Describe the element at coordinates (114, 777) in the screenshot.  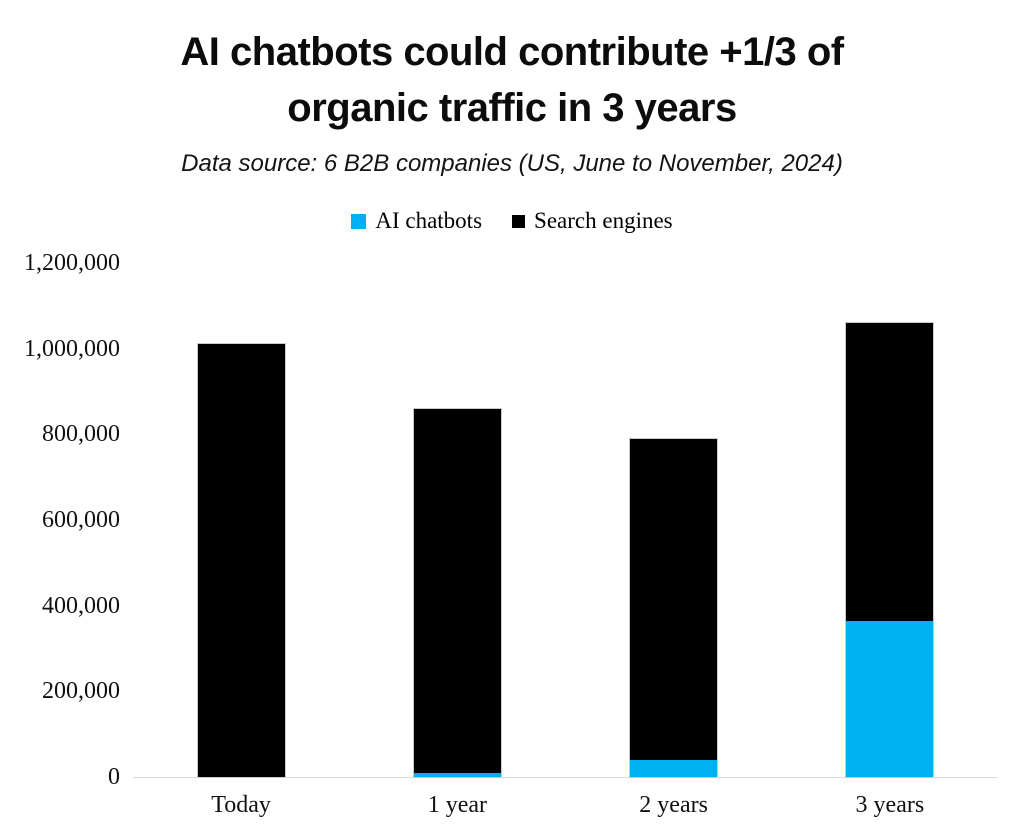
I see `y-tick-label-0: 0` at that location.